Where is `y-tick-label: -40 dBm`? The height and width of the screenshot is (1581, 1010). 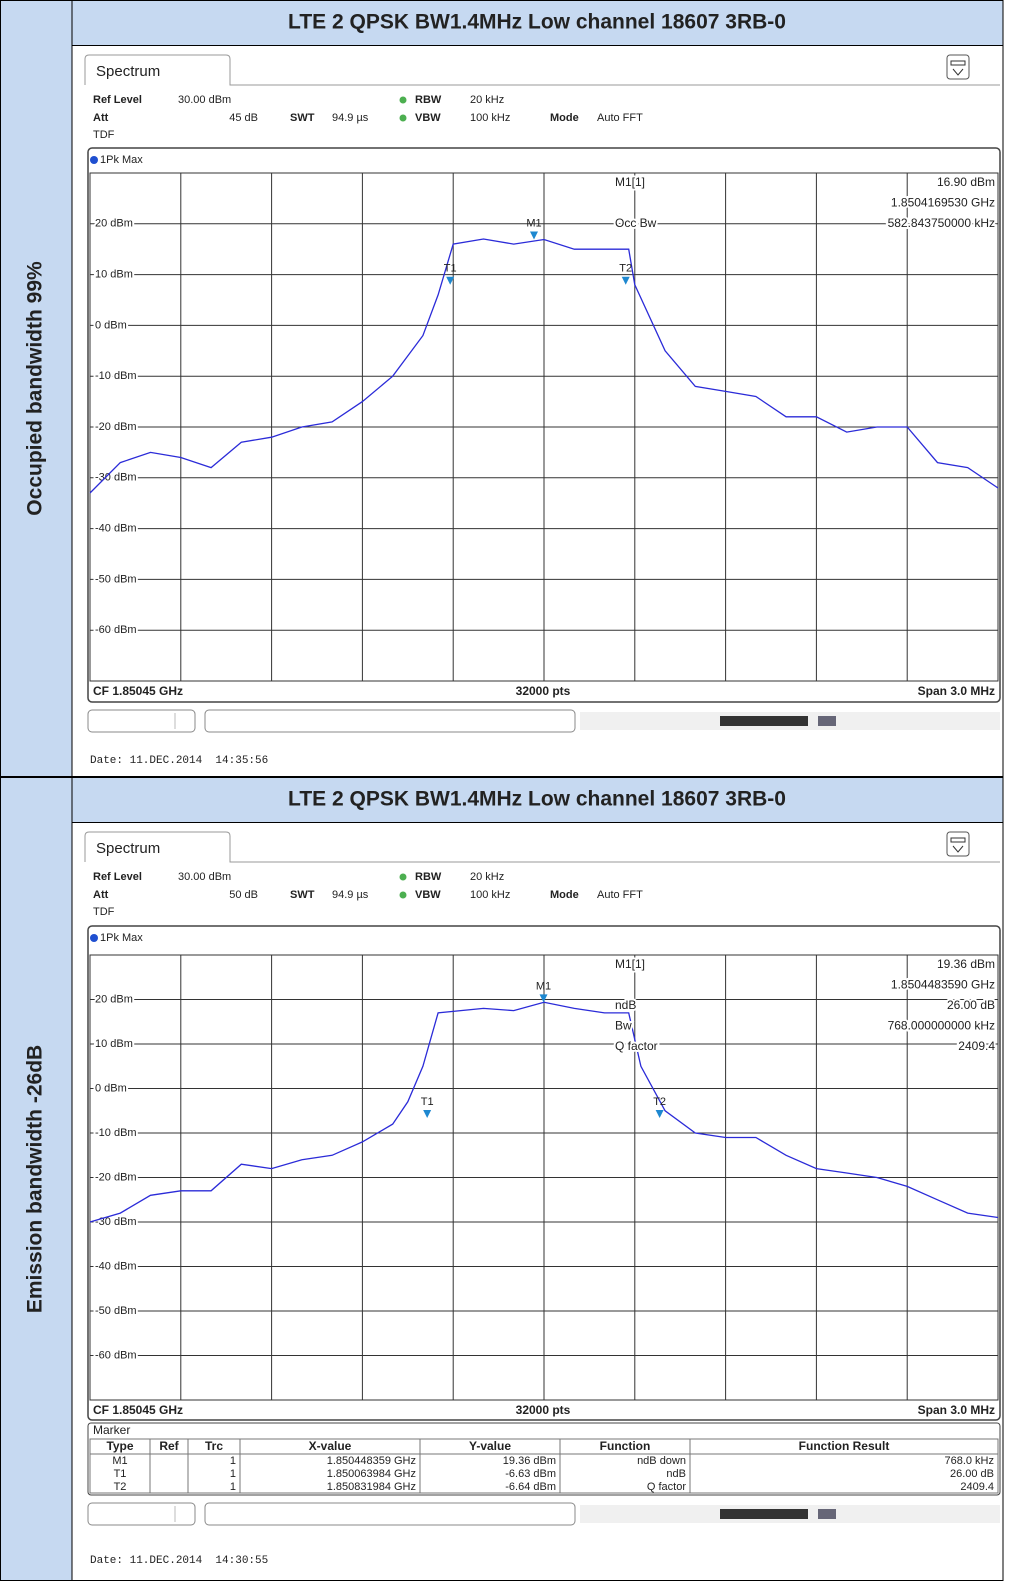 y-tick-label: -40 dBm is located at coordinates (116, 1266).